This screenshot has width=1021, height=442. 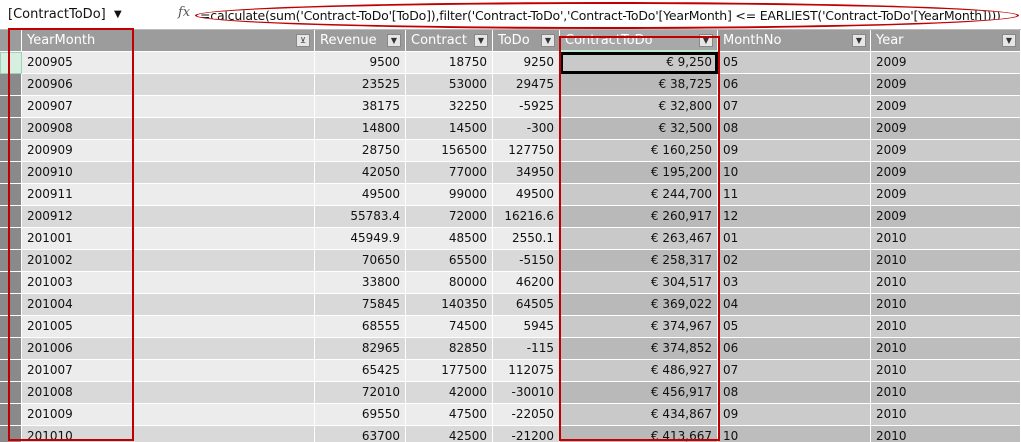 What do you see at coordinates (526, 85) in the screenshot?
I see `cell-todo: 29475` at bounding box center [526, 85].